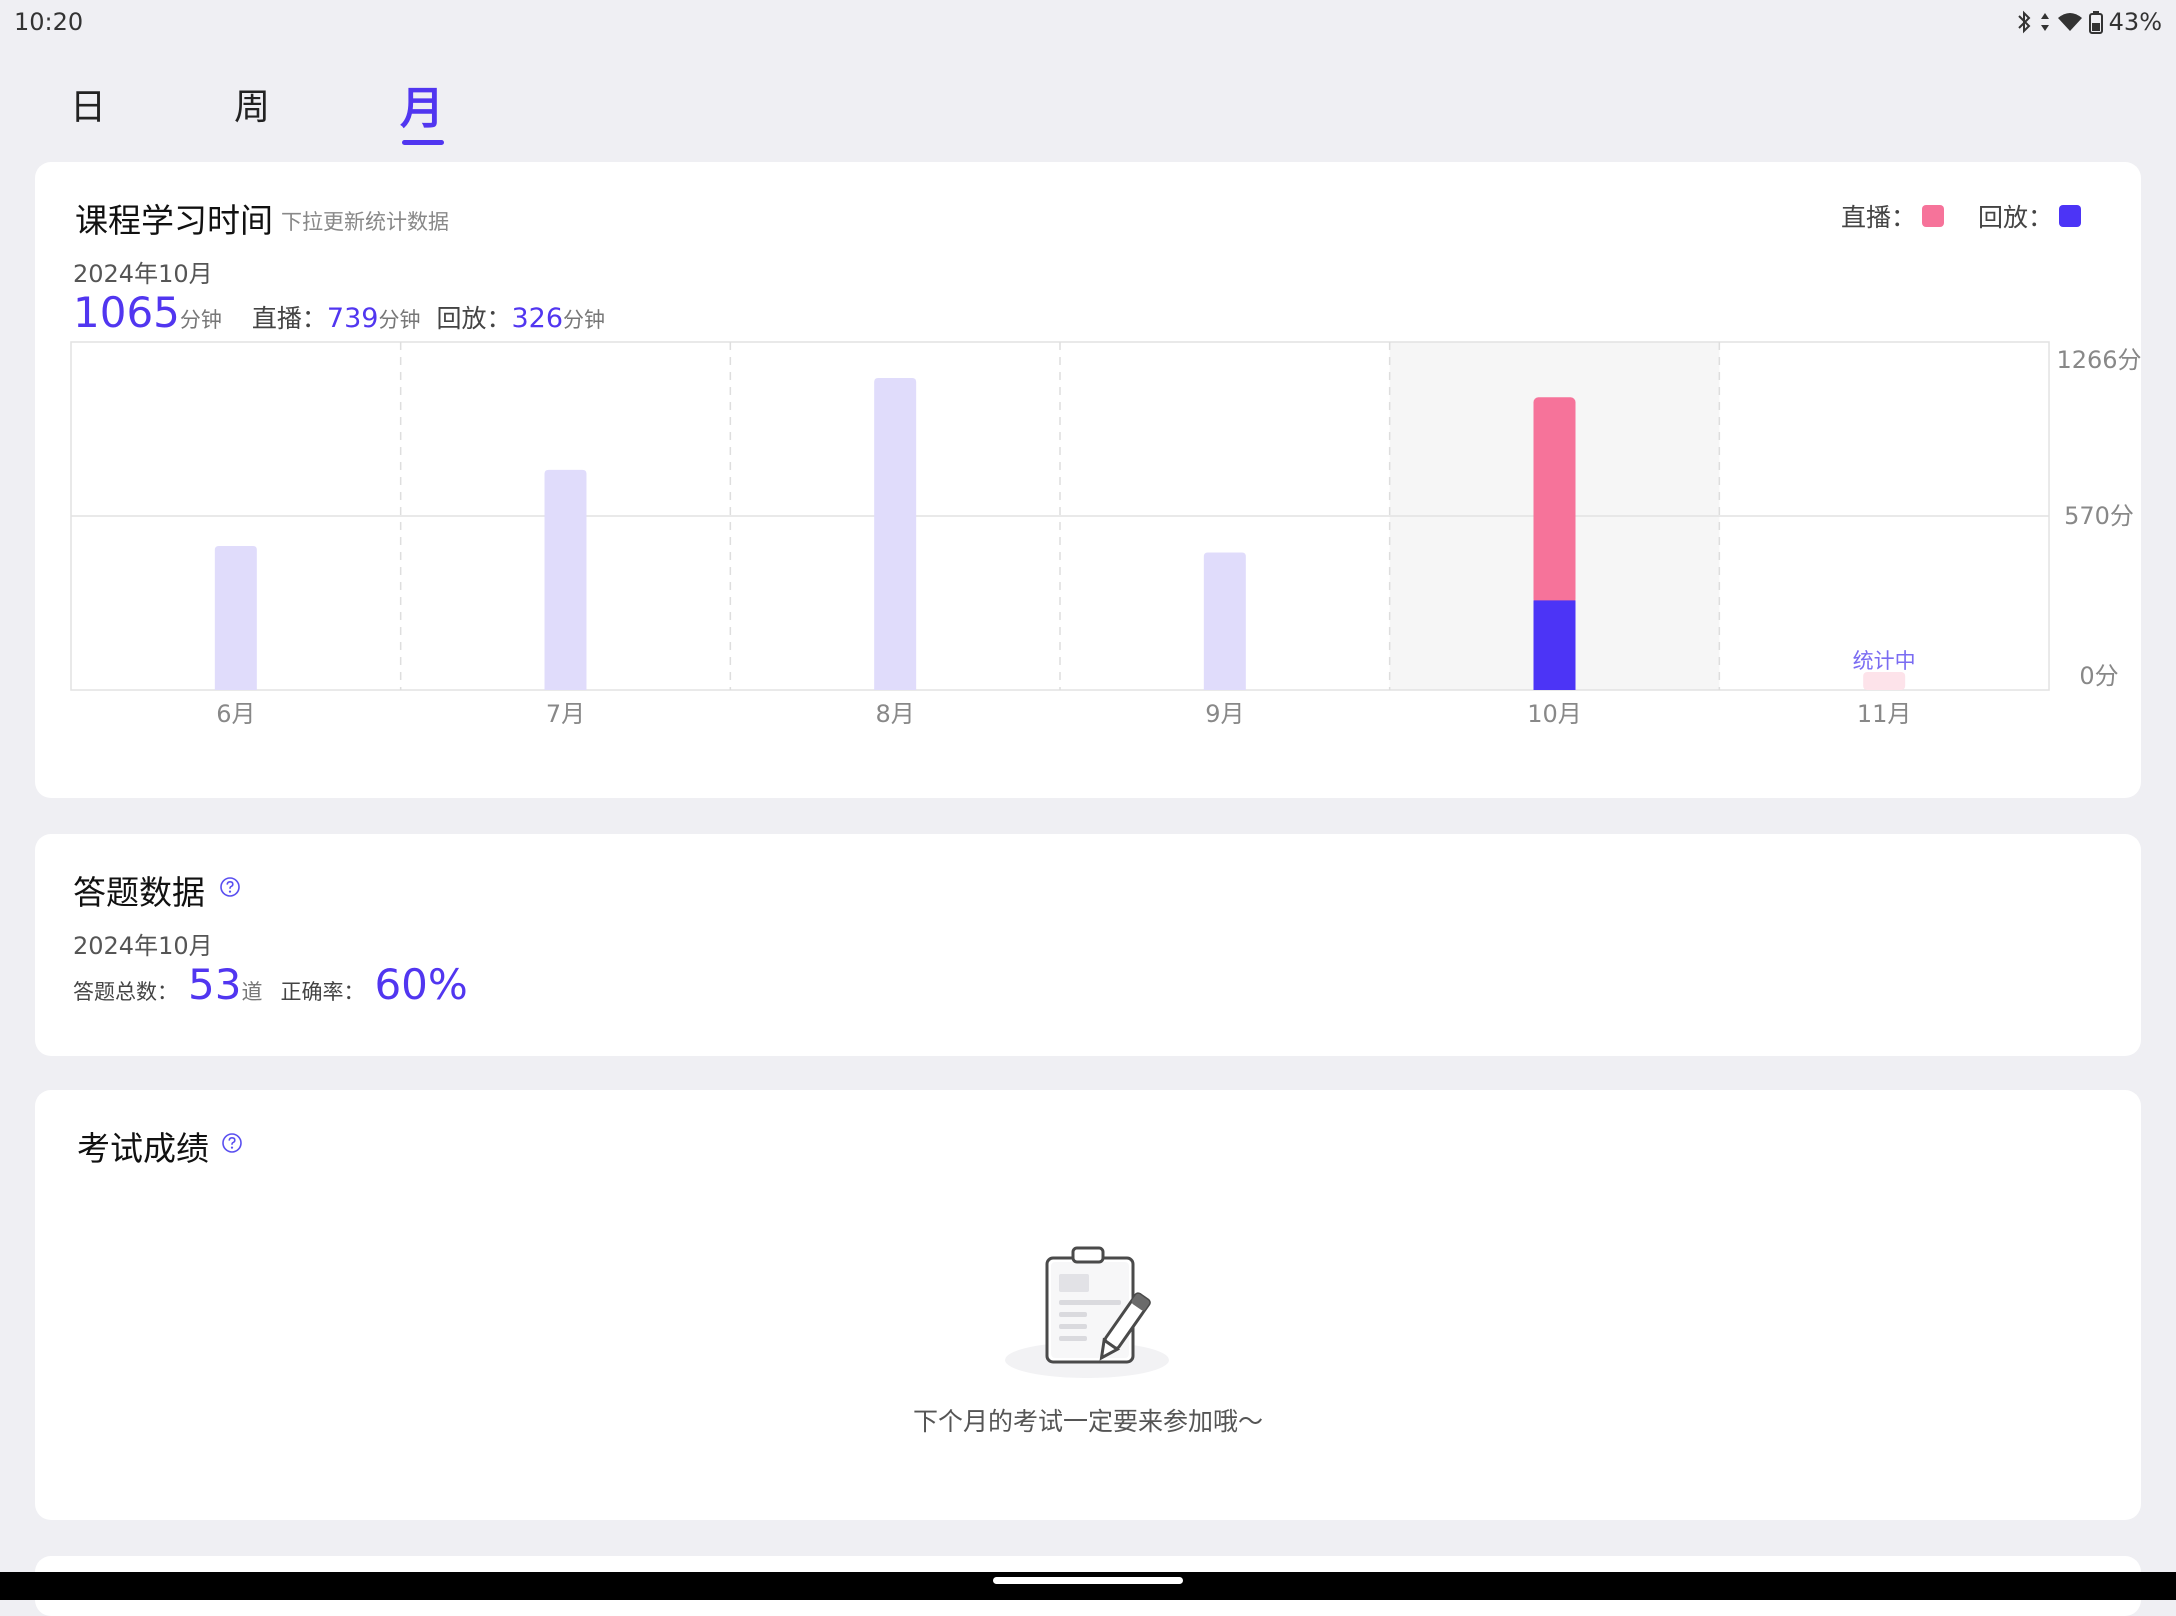 Image resolution: width=2176 pixels, height=1616 pixels. I want to click on bluetooth-icon, so click(2024, 22).